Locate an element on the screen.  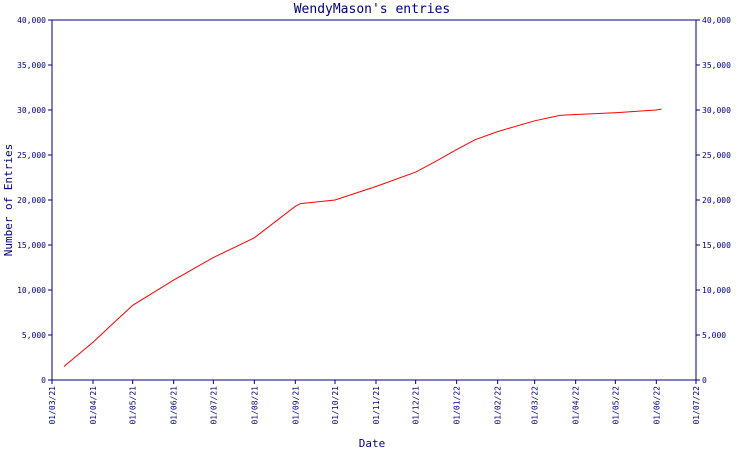
x-tick-label: 01/05/22 is located at coordinates (615, 405).